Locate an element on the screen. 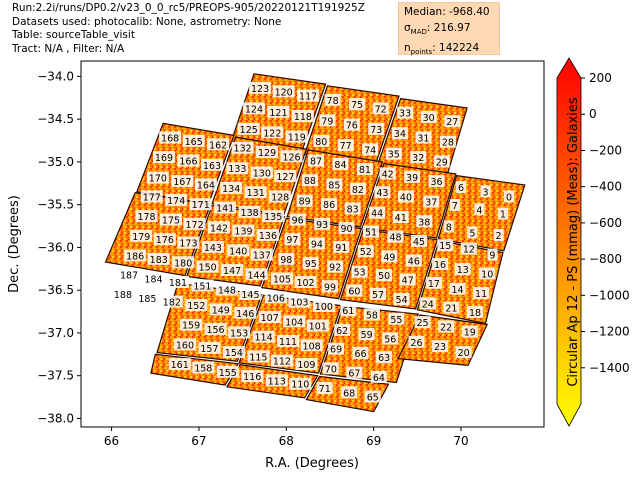 Image resolution: width=640 pixels, height=480 pixels. patch-label: 159 is located at coordinates (191, 326).